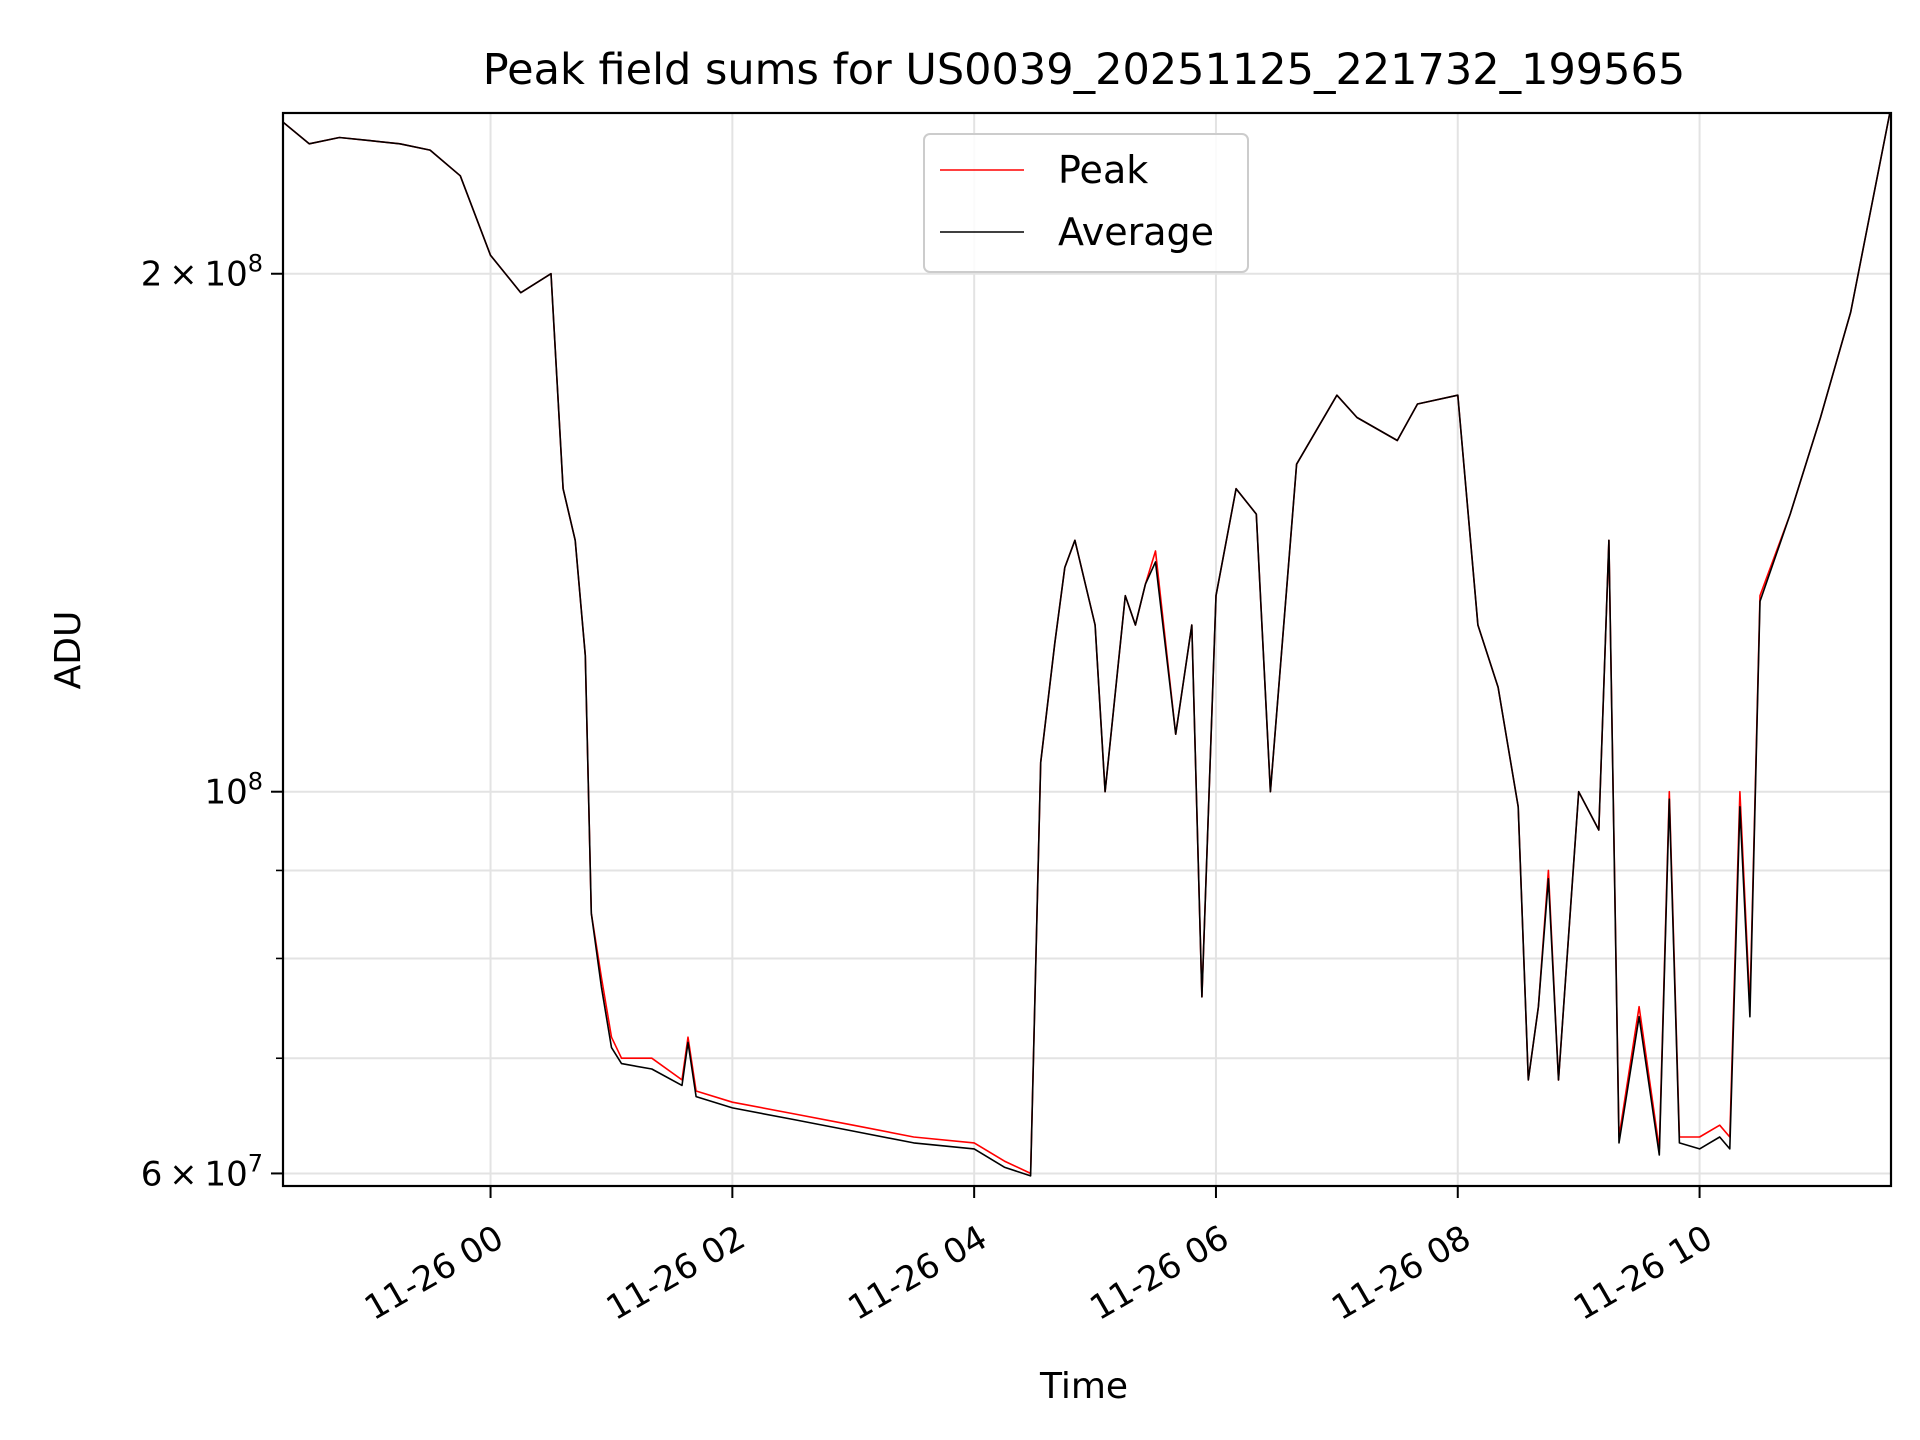  What do you see at coordinates (202, 272) in the screenshot?
I see `y-tick-label: 2 × 108` at bounding box center [202, 272].